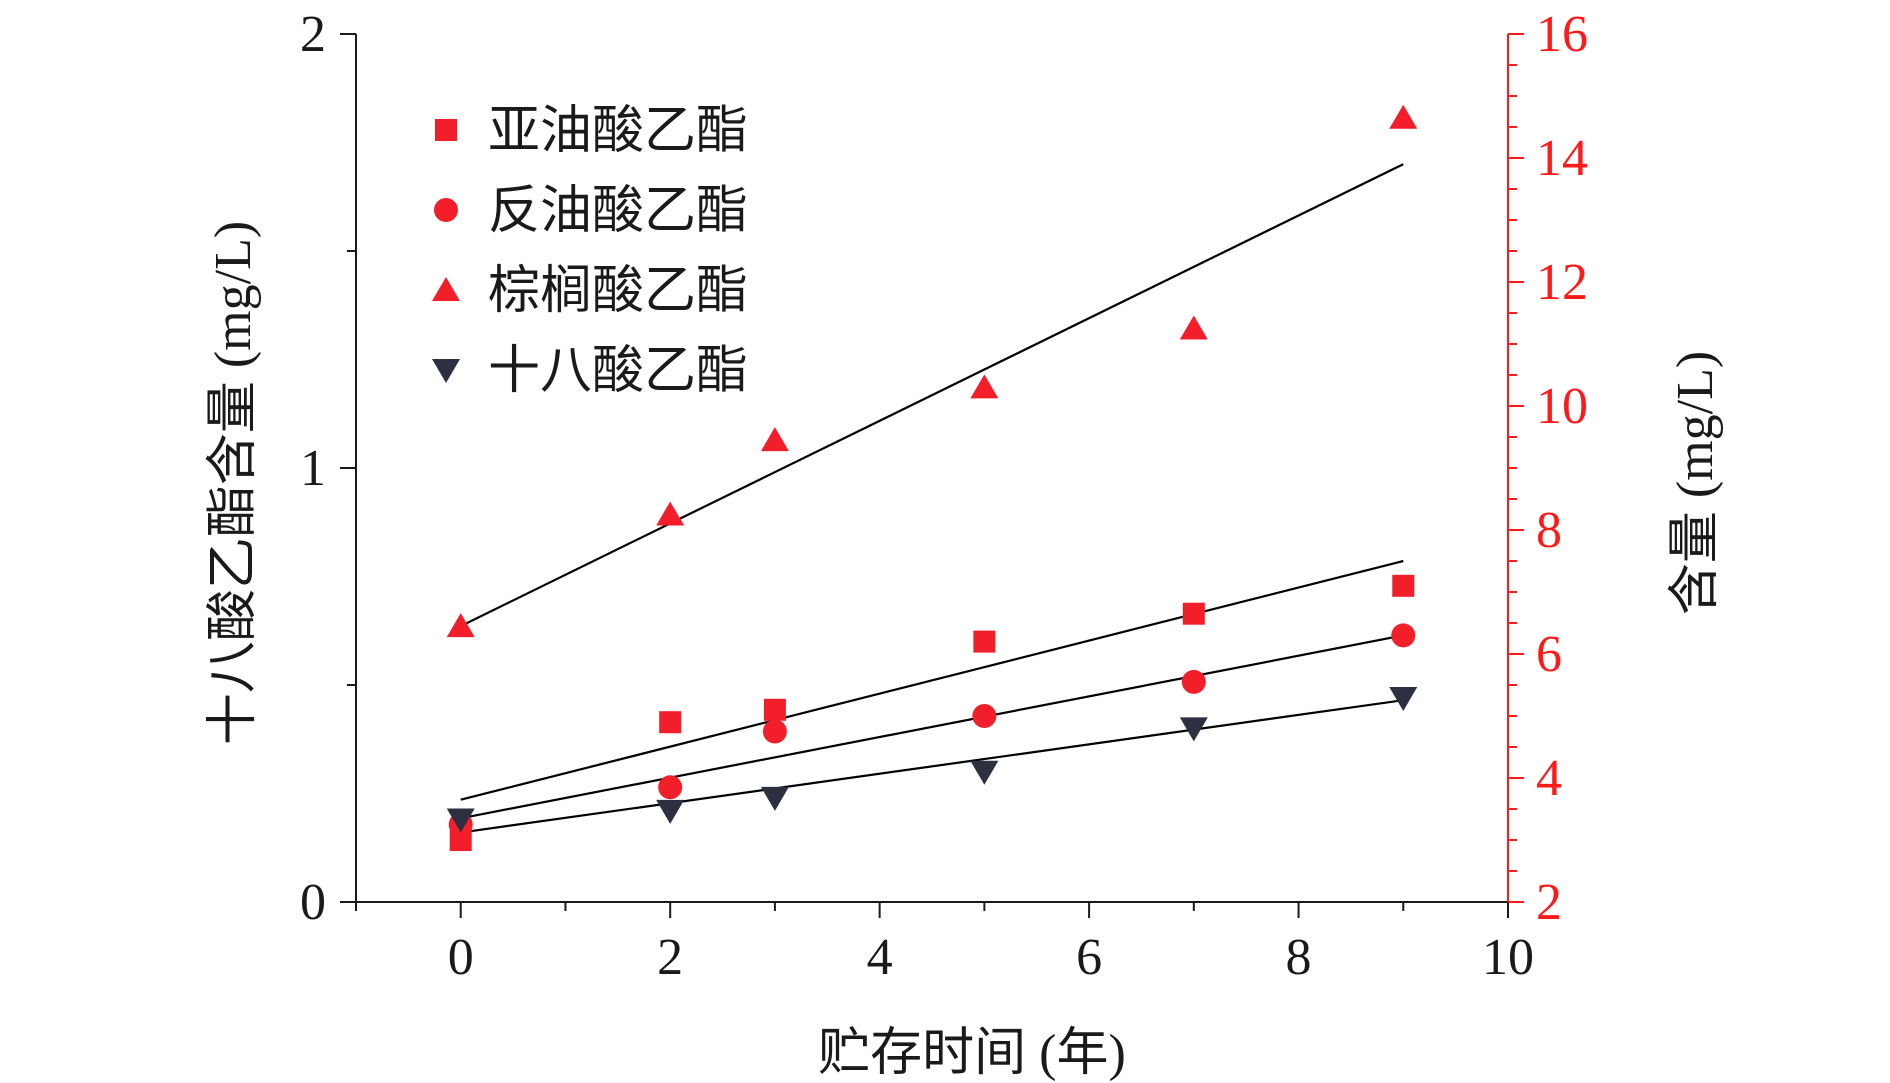 The width and height of the screenshot is (1890, 1083). I want to click on legend-label-0: 亚油酸乙酯, so click(618, 131).